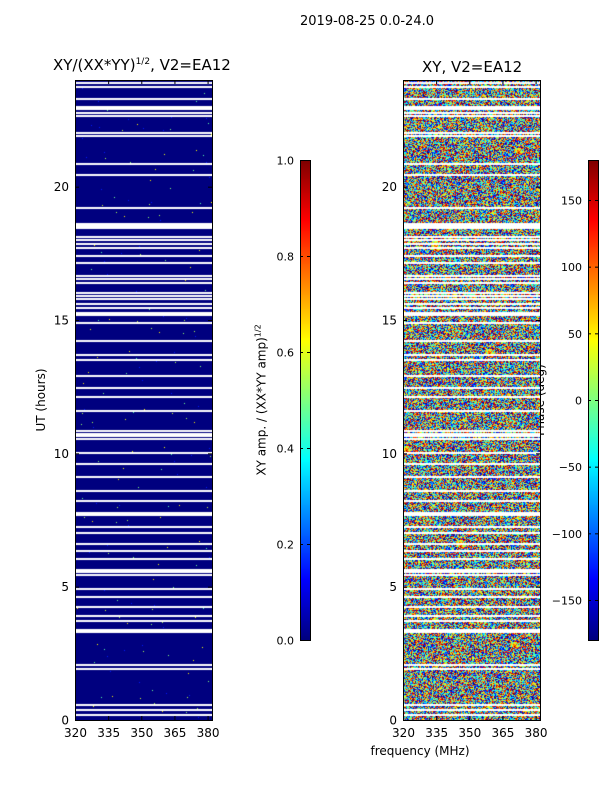  What do you see at coordinates (389, 321) in the screenshot?
I see `right-ytick-label-15: 15` at bounding box center [389, 321].